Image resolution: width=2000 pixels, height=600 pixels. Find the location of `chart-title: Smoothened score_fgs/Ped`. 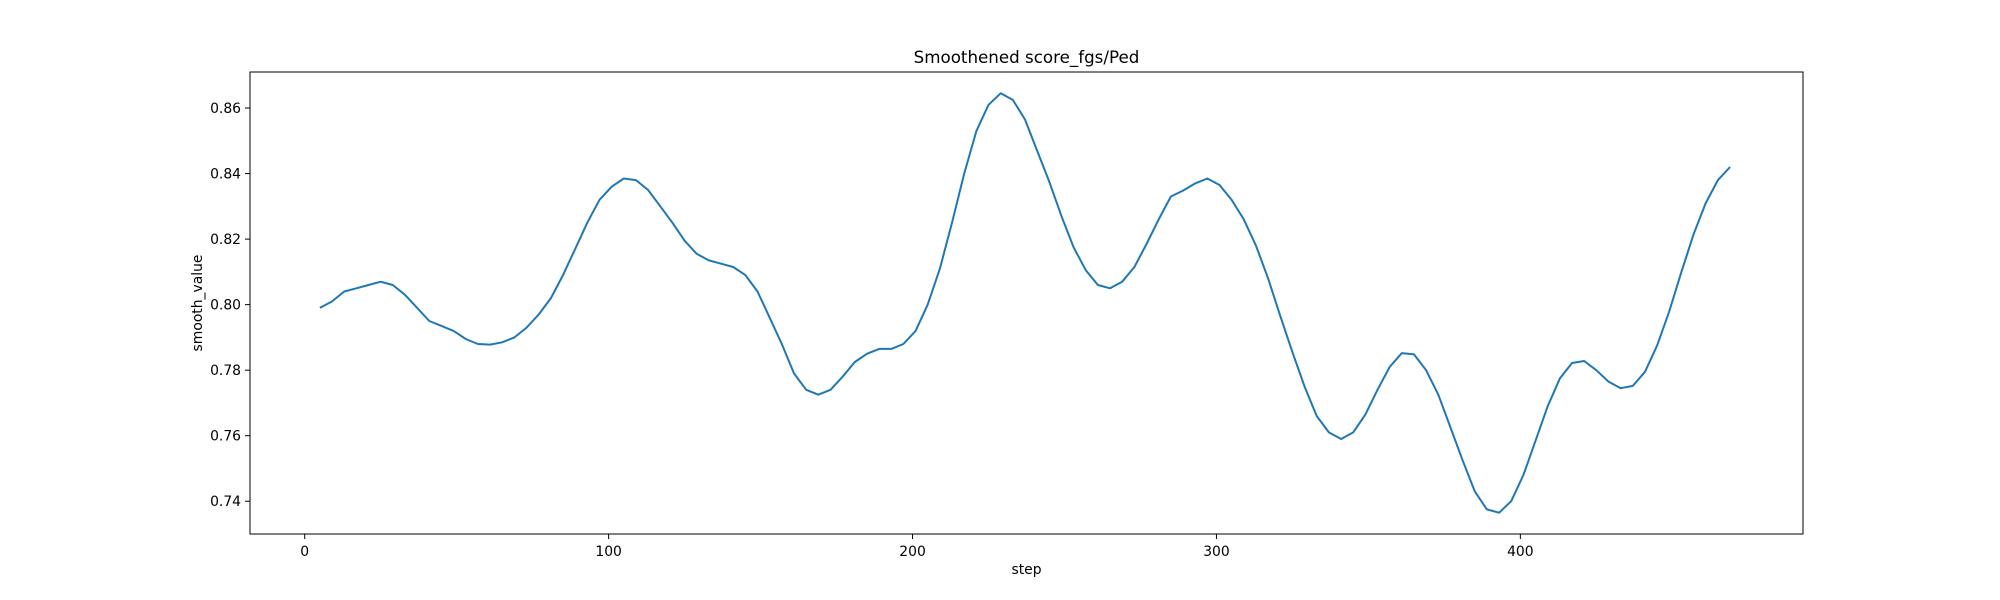

chart-title: Smoothened score_fgs/Ped is located at coordinates (1027, 57).